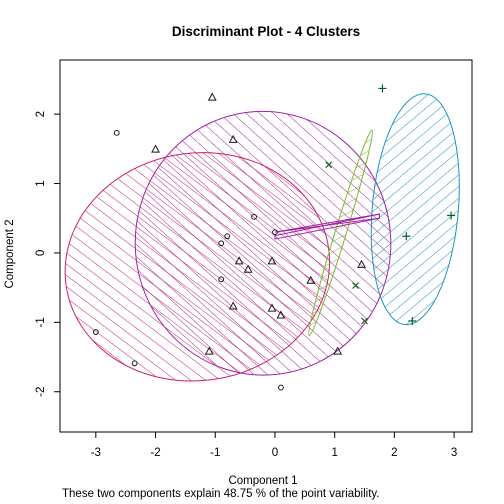 The width and height of the screenshot is (504, 504). Describe the element at coordinates (327, 226) in the screenshot. I see `cluster-connector` at that location.